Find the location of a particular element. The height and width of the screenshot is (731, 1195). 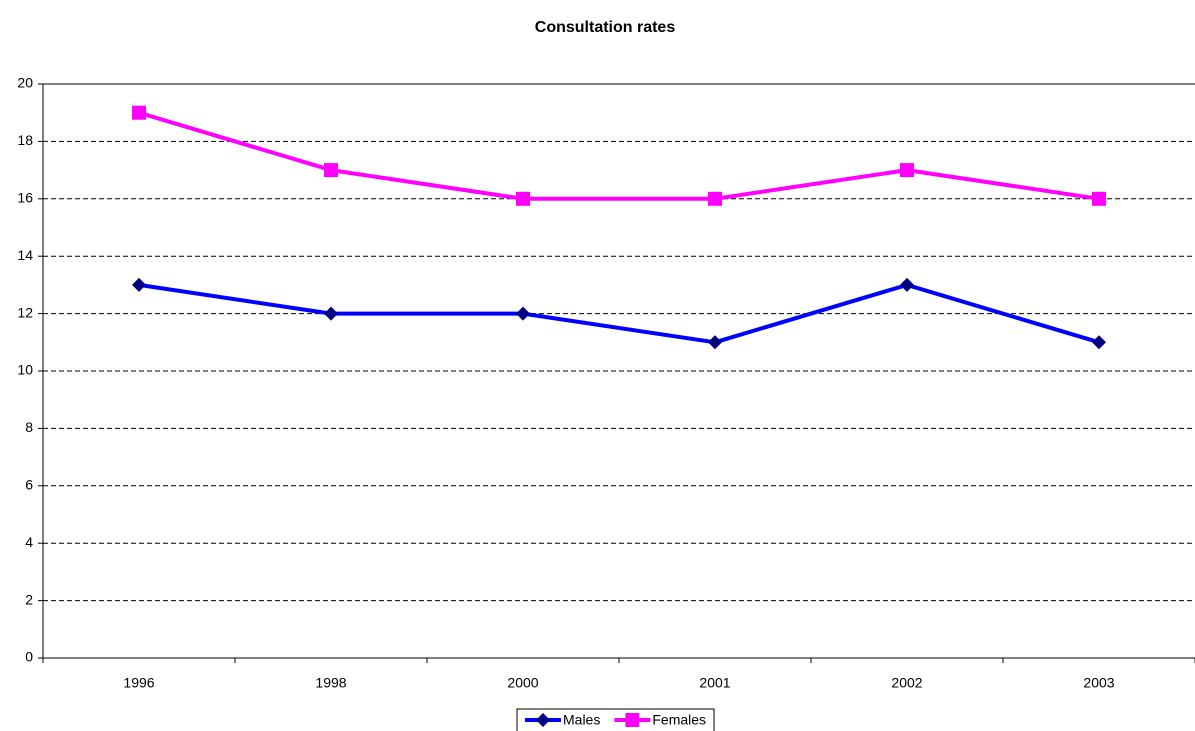

legend-label: Males is located at coordinates (581, 720).